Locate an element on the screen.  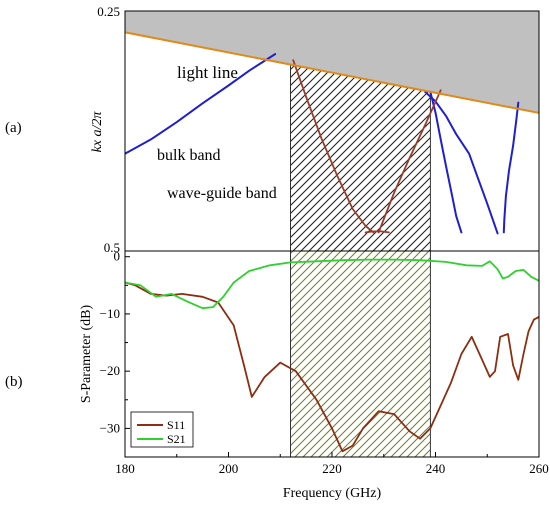
x-tick-label: 220 is located at coordinates (332, 468).